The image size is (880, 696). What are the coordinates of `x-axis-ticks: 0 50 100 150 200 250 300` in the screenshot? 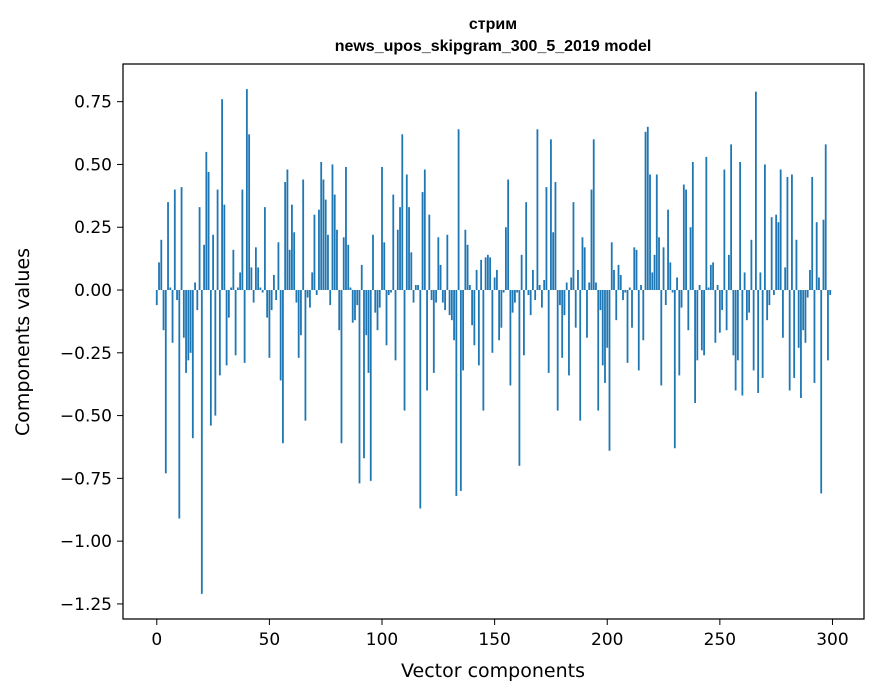 It's located at (500, 634).